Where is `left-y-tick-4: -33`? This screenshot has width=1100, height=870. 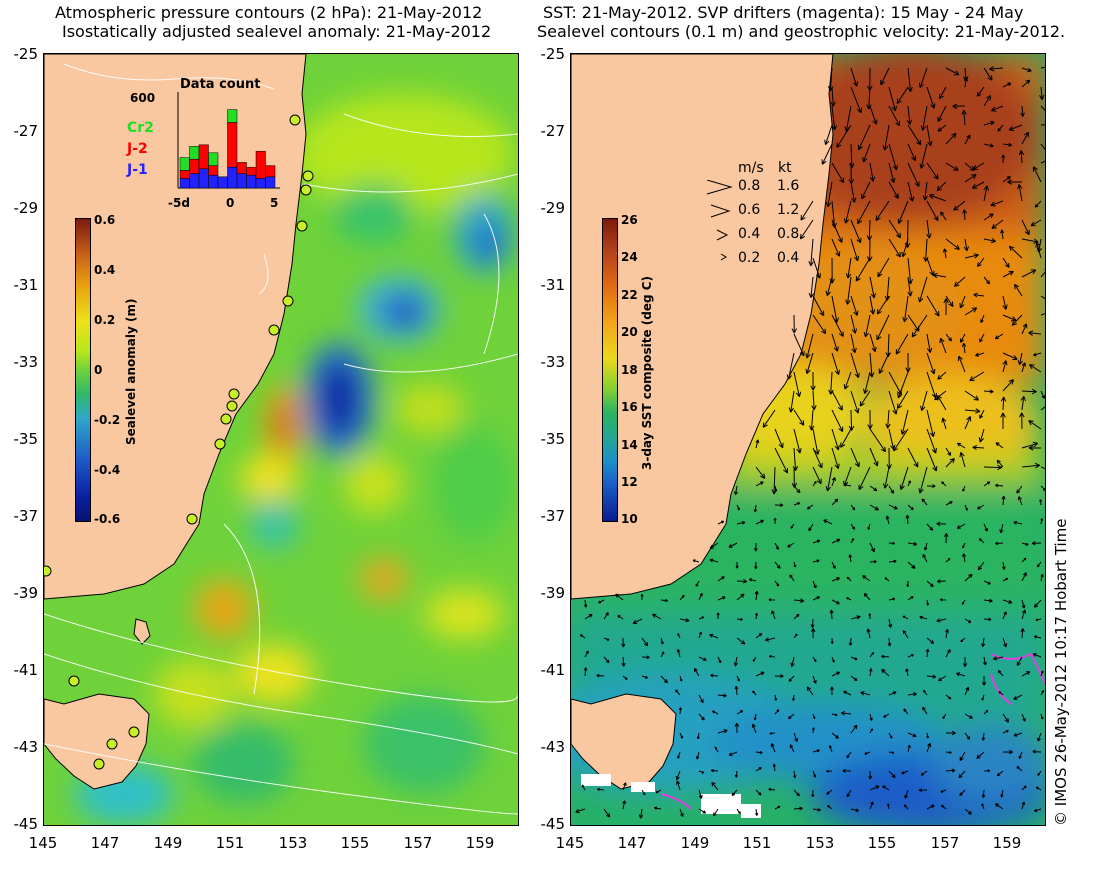
left-y-tick-4: -33 is located at coordinates (26, 362).